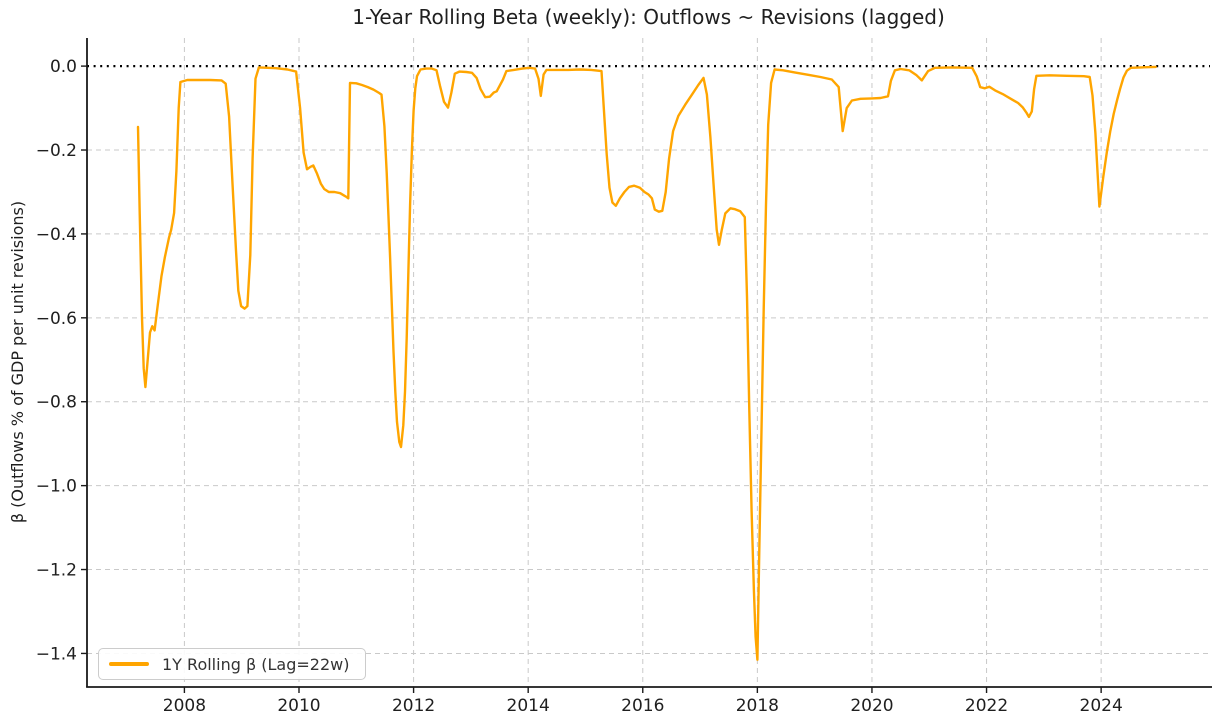  I want to click on x-tick-label: 2022, so click(986, 706).